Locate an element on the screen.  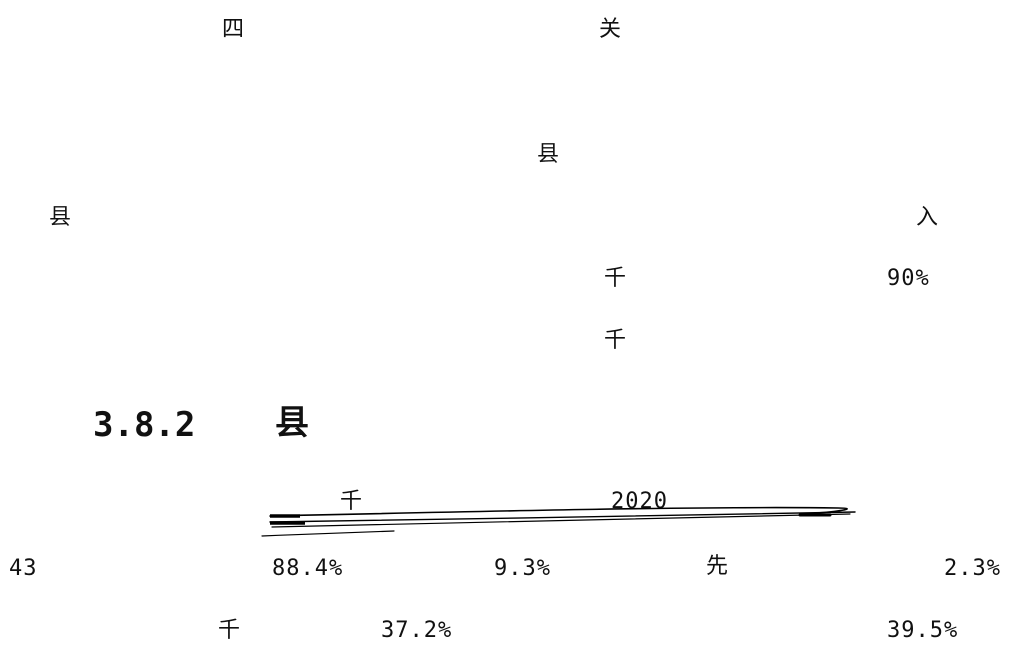
mid-center-char: 县 is located at coordinates (549, 154).